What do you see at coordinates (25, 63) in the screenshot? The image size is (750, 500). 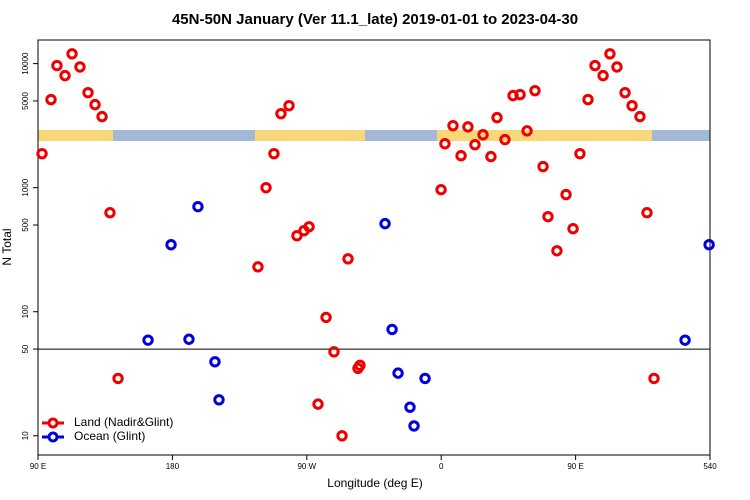 I see `y-tick-label: 10000` at bounding box center [25, 63].